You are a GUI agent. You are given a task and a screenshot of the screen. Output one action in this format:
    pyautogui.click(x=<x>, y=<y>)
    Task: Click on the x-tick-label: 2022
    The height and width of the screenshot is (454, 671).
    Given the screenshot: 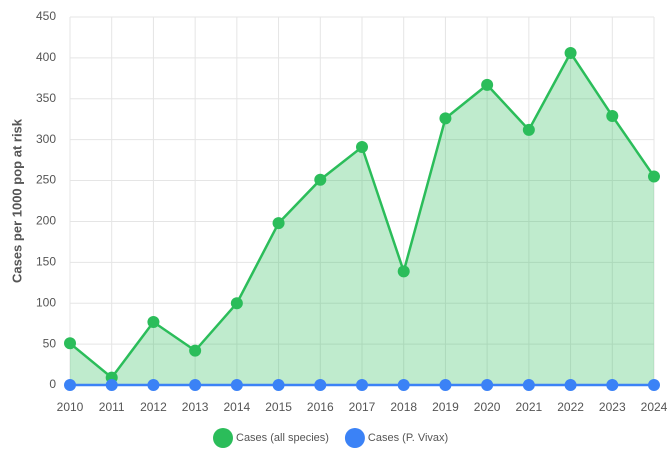 What is the action you would take?
    pyautogui.click(x=570, y=407)
    